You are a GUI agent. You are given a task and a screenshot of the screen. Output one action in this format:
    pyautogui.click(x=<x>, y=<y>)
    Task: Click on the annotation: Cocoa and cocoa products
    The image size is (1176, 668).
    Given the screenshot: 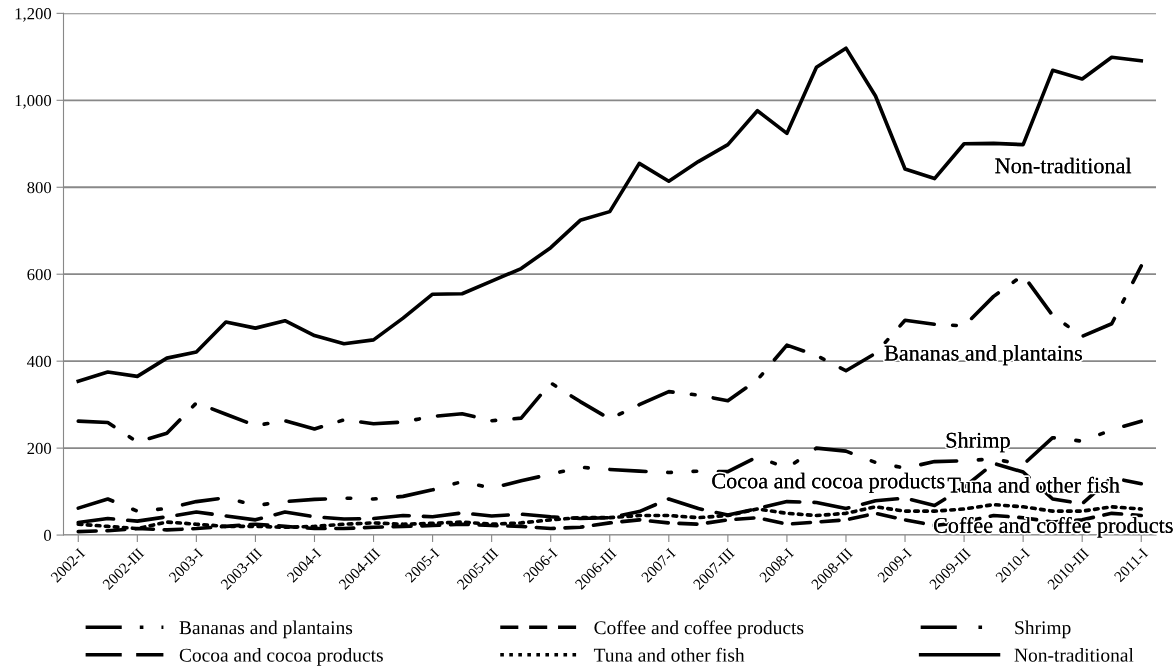 What is the action you would take?
    pyautogui.click(x=828, y=482)
    